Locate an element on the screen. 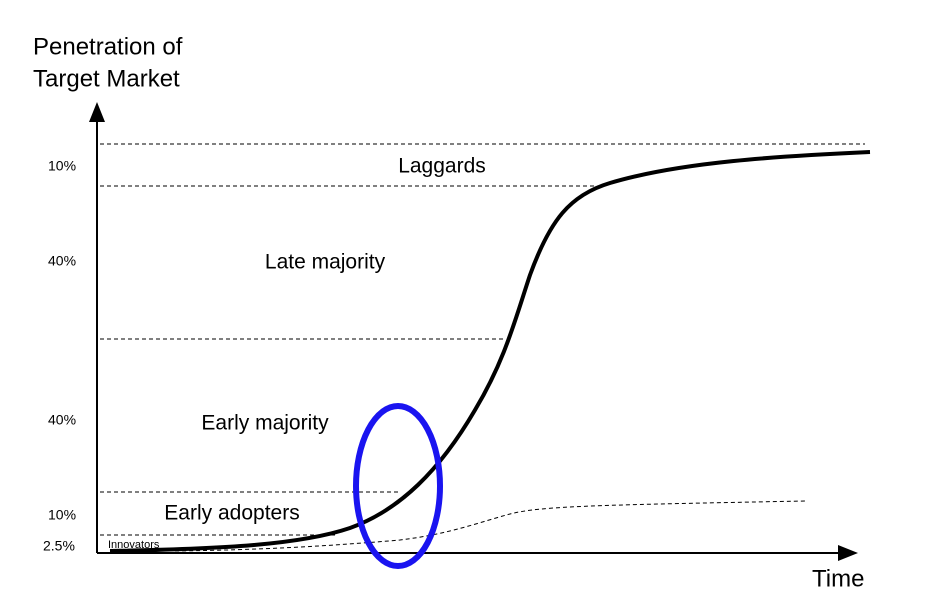 The image size is (926, 613). segment-label: Early majority is located at coordinates (265, 423).